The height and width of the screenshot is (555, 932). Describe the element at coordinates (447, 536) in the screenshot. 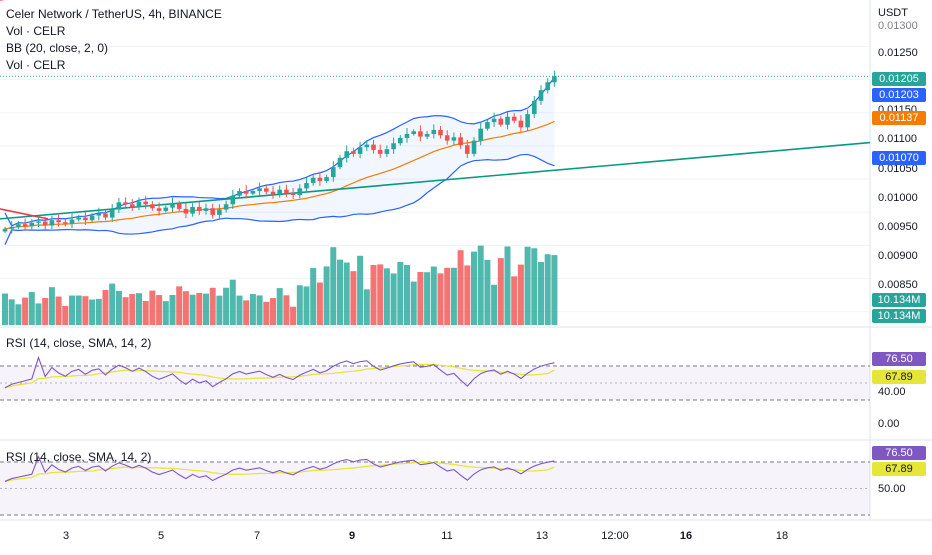

I see `time-label: 11` at that location.